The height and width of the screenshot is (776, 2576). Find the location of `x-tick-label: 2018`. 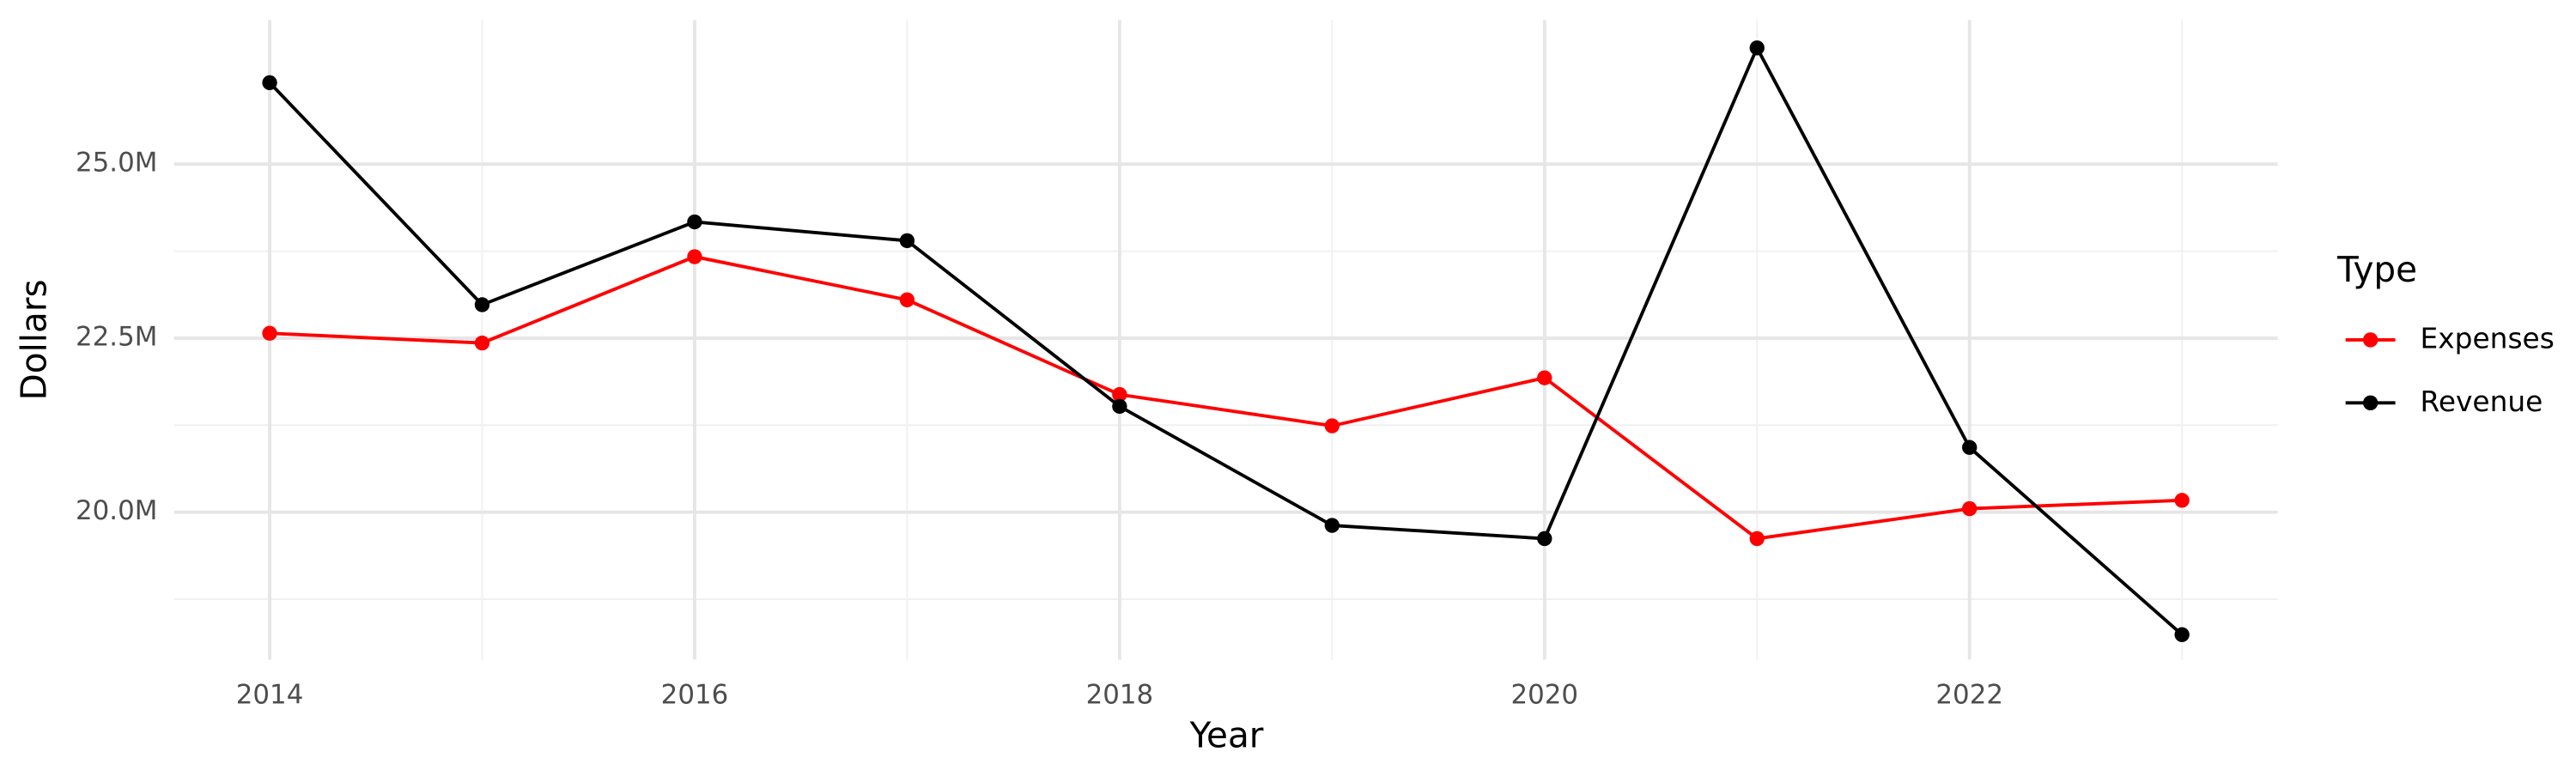

x-tick-label: 2018 is located at coordinates (1120, 695).